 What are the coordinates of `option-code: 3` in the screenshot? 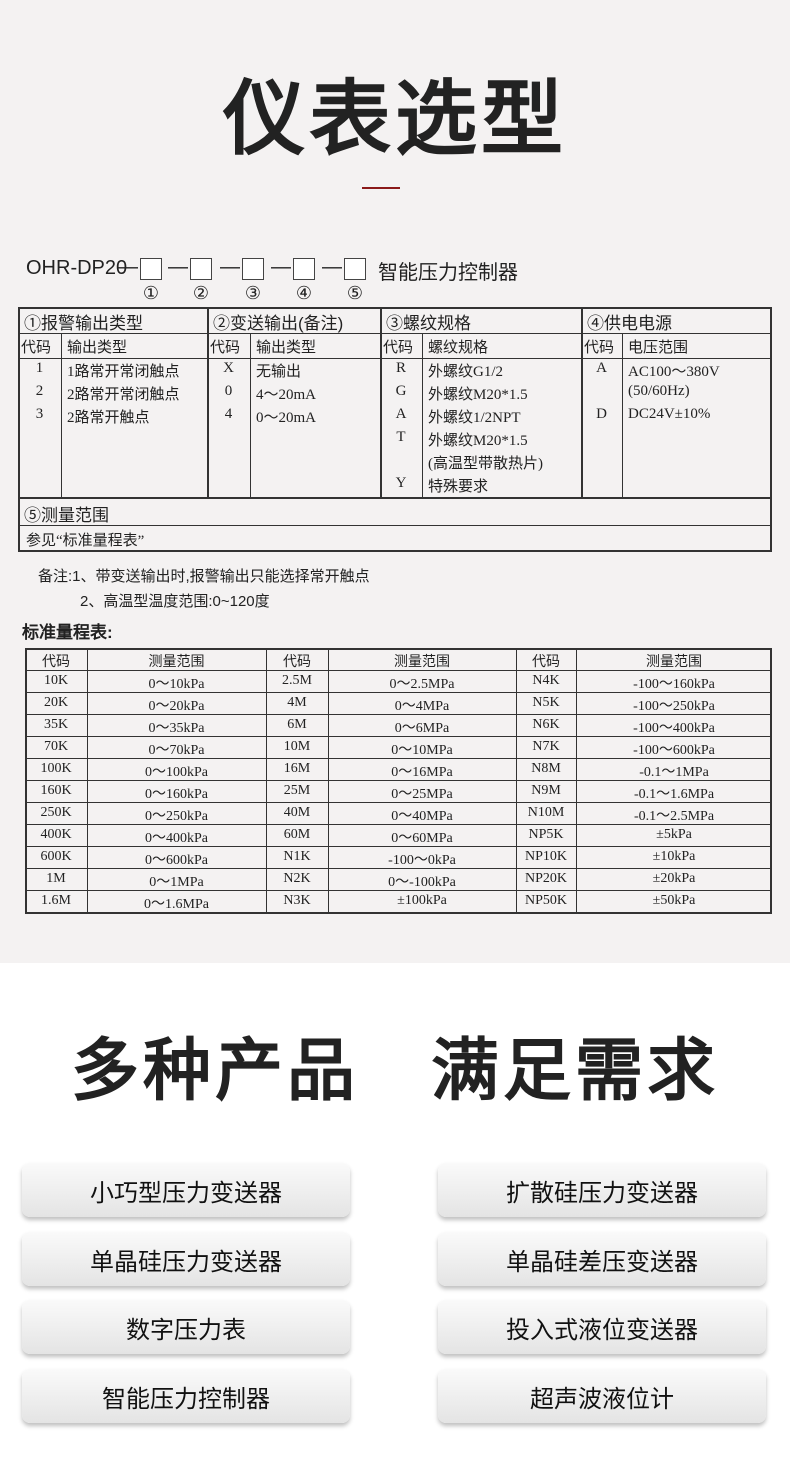 It's located at (39, 414).